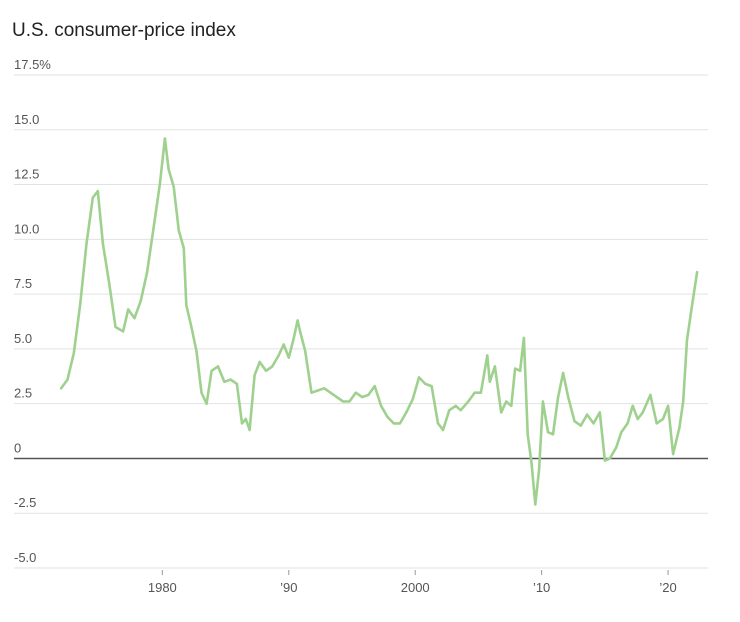 The image size is (740, 622). I want to click on x-tick-label: 1980, so click(162, 587).